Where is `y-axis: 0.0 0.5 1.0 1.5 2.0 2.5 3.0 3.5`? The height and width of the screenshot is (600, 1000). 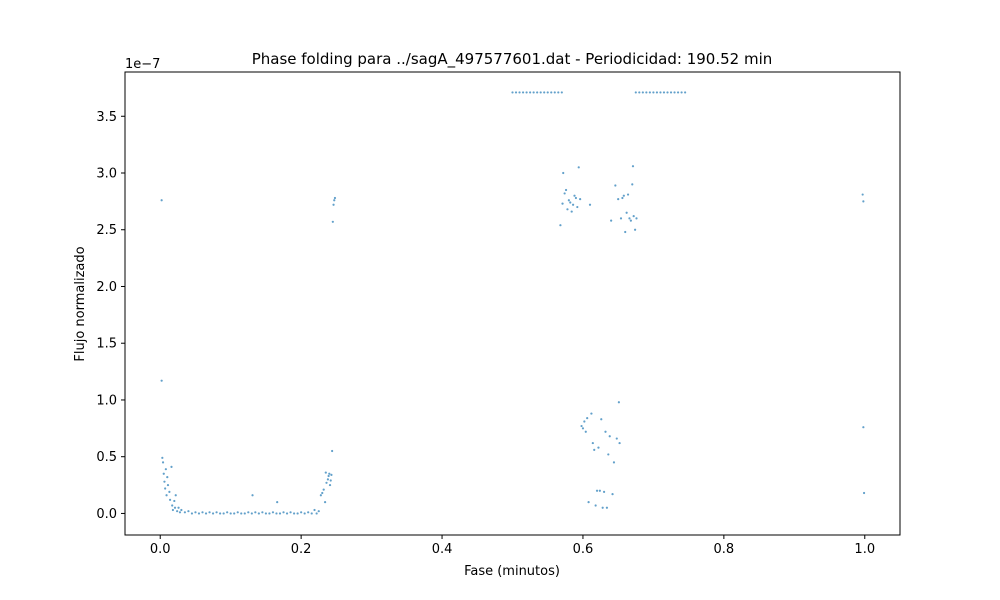 y-axis: 0.0 0.5 1.0 1.5 2.0 2.5 3.0 3.5 is located at coordinates (110, 316).